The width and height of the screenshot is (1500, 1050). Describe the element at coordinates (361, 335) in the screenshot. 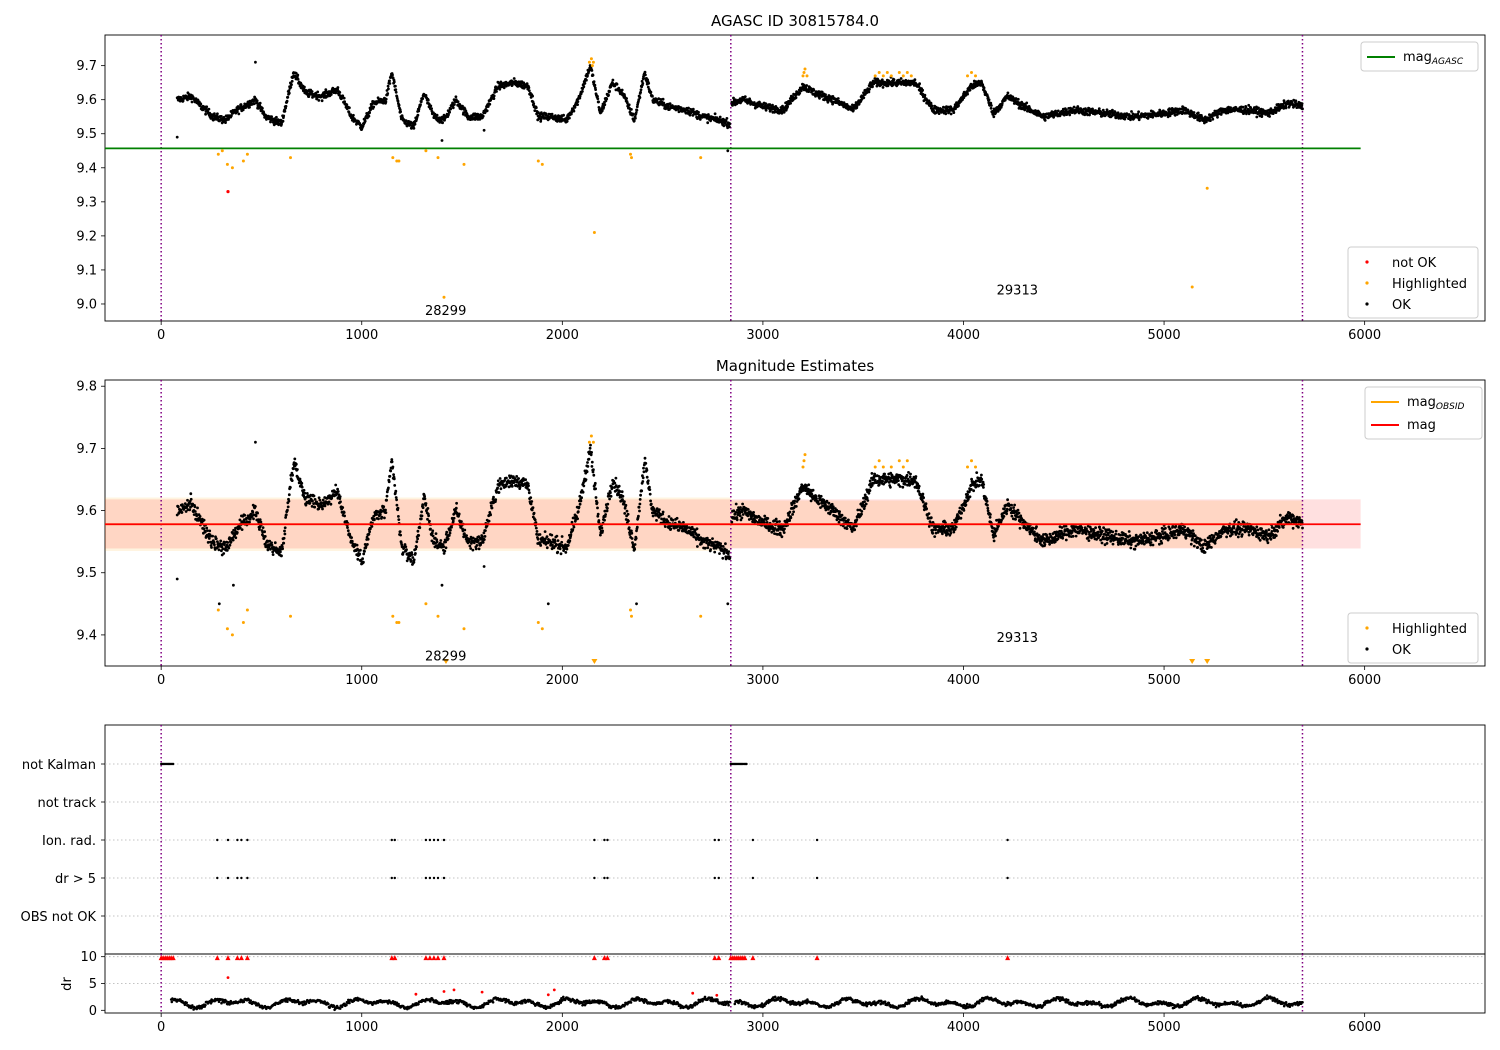

I see `x-tick-label: 1000` at that location.